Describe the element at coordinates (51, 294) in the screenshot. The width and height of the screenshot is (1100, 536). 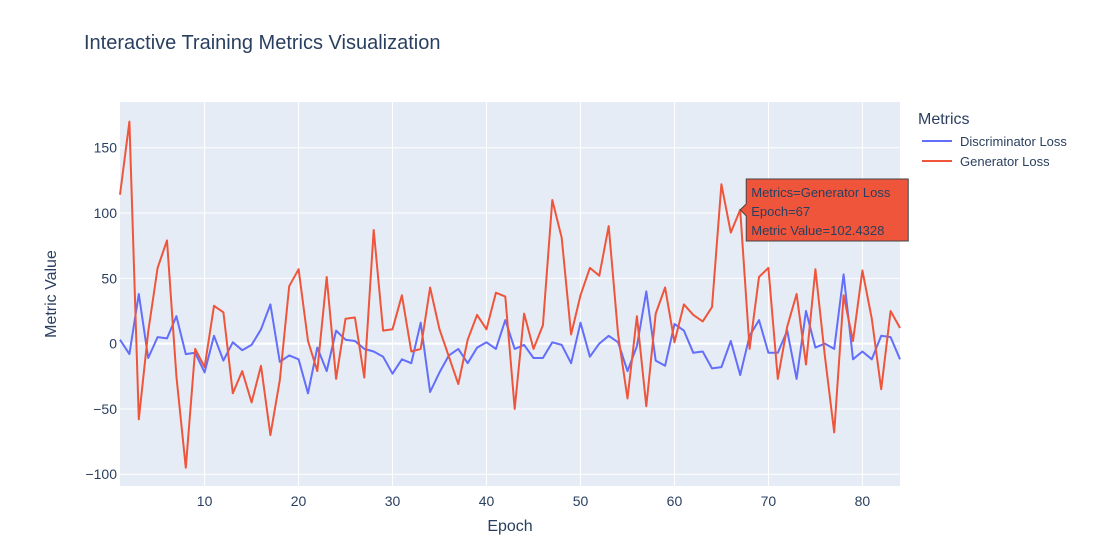
I see `y-axis-label: Metric Value` at that location.